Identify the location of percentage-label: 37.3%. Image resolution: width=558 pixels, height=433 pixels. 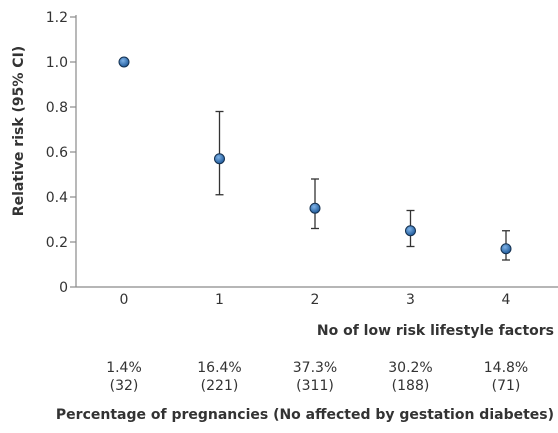
(315, 368).